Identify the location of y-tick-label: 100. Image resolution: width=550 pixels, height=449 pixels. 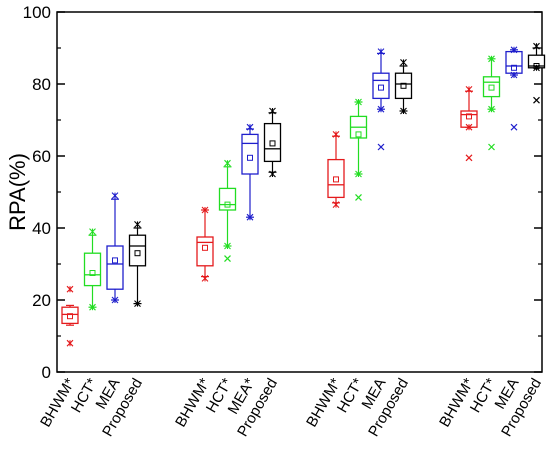
(37, 12).